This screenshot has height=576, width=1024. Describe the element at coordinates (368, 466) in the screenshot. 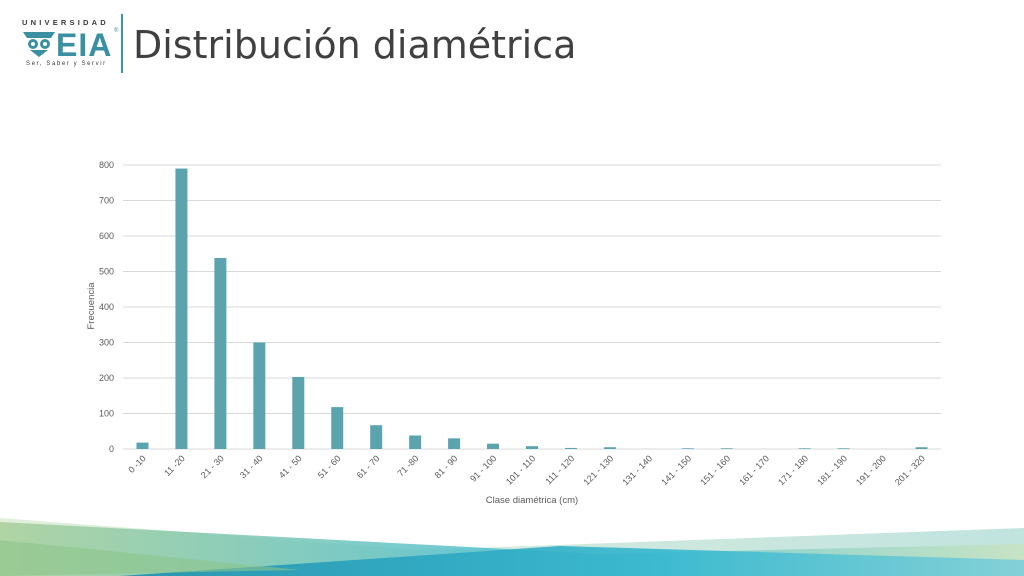

I see `x-tick-label: 61 - 70` at that location.